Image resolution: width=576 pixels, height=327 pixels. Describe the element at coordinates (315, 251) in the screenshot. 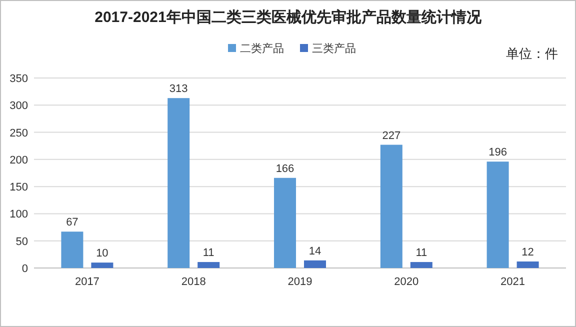

I see `data-label: 14` at that location.